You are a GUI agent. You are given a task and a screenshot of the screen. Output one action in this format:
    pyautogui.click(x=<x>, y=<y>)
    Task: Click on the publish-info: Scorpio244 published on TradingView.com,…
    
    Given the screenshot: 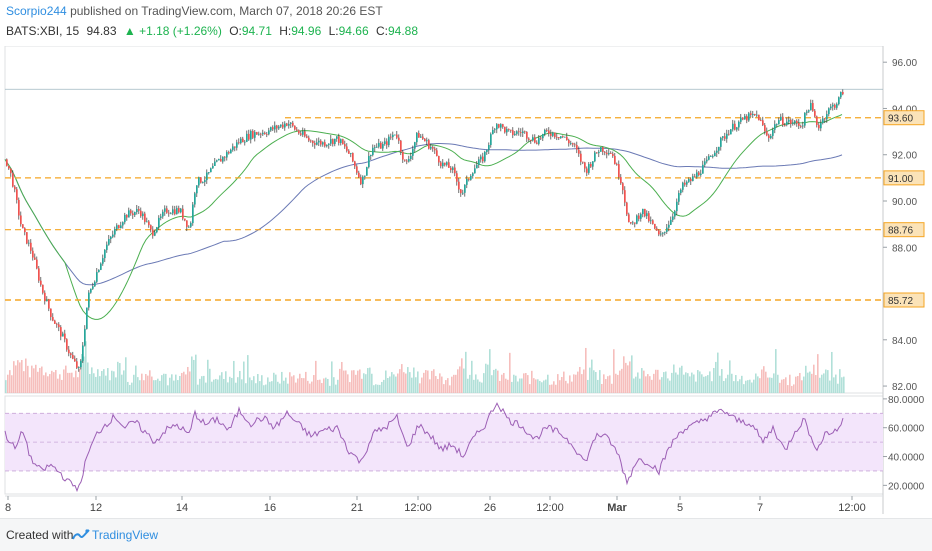 What is the action you would take?
    pyautogui.click(x=194, y=11)
    